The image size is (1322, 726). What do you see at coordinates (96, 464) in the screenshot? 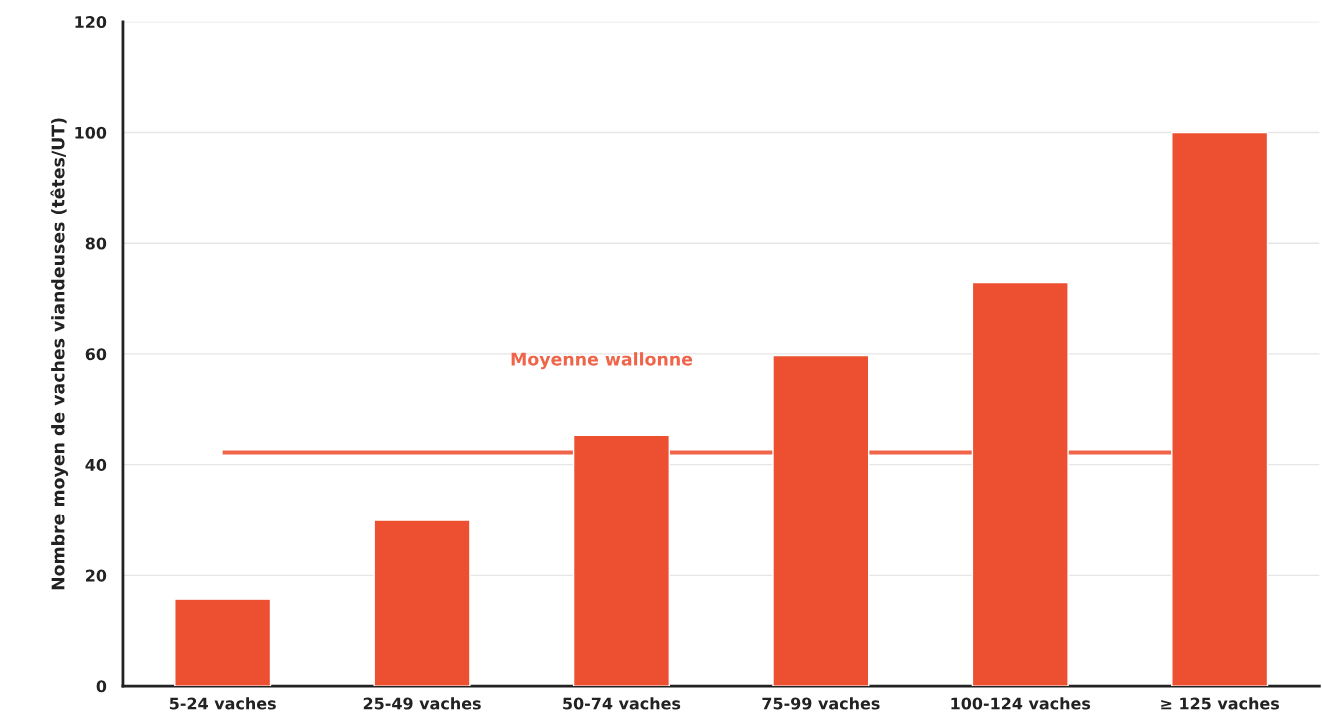
I see `y-tick-label: 40` at bounding box center [96, 464].